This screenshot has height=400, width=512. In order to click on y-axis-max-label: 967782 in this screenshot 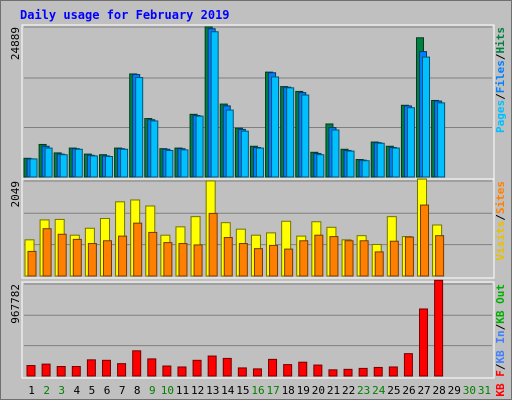, I will do `click(15, 304)`.